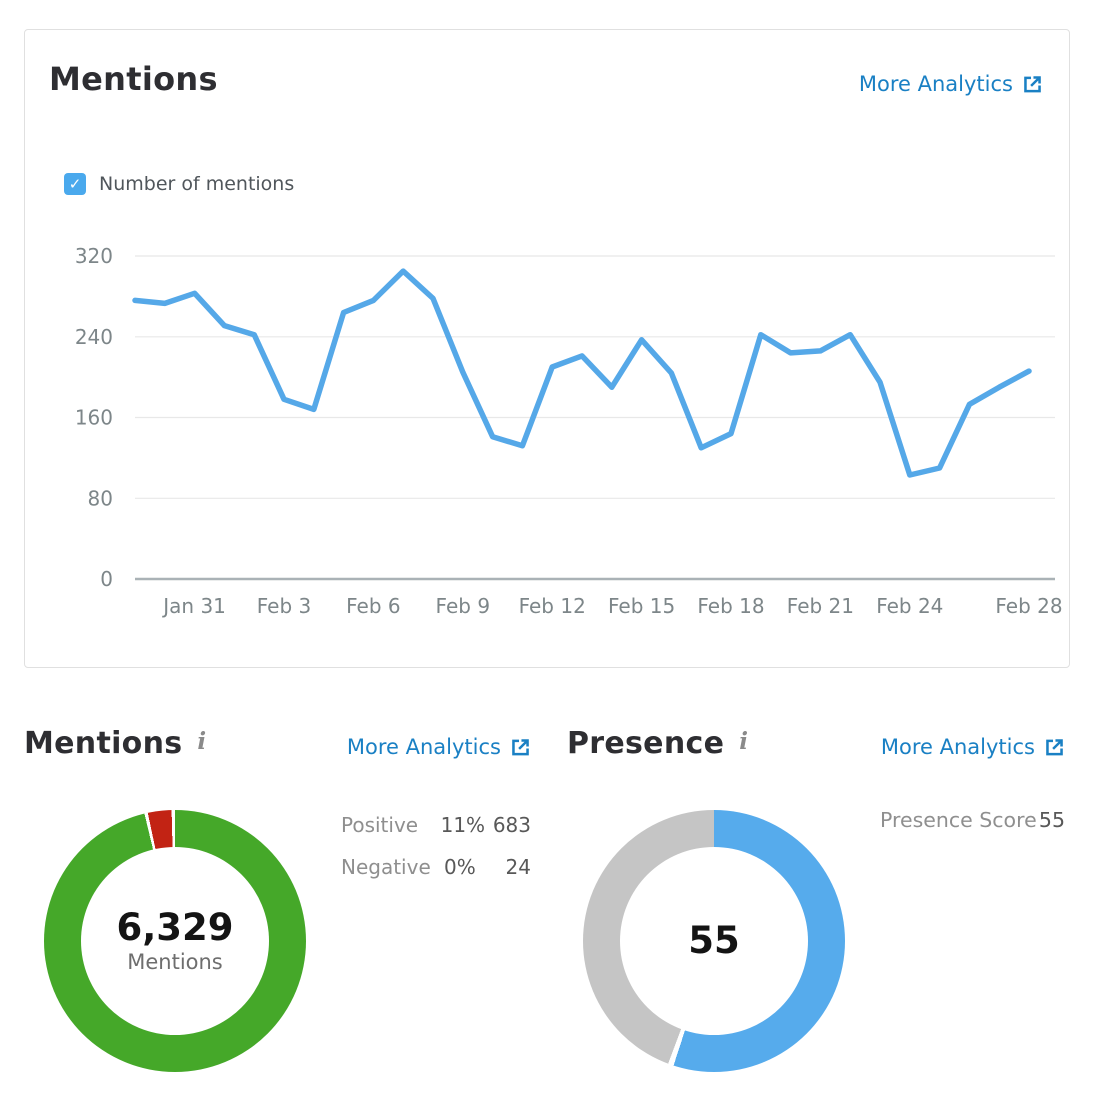 This screenshot has width=1093, height=1097. I want to click on check-glyph: ✓, so click(75, 183).